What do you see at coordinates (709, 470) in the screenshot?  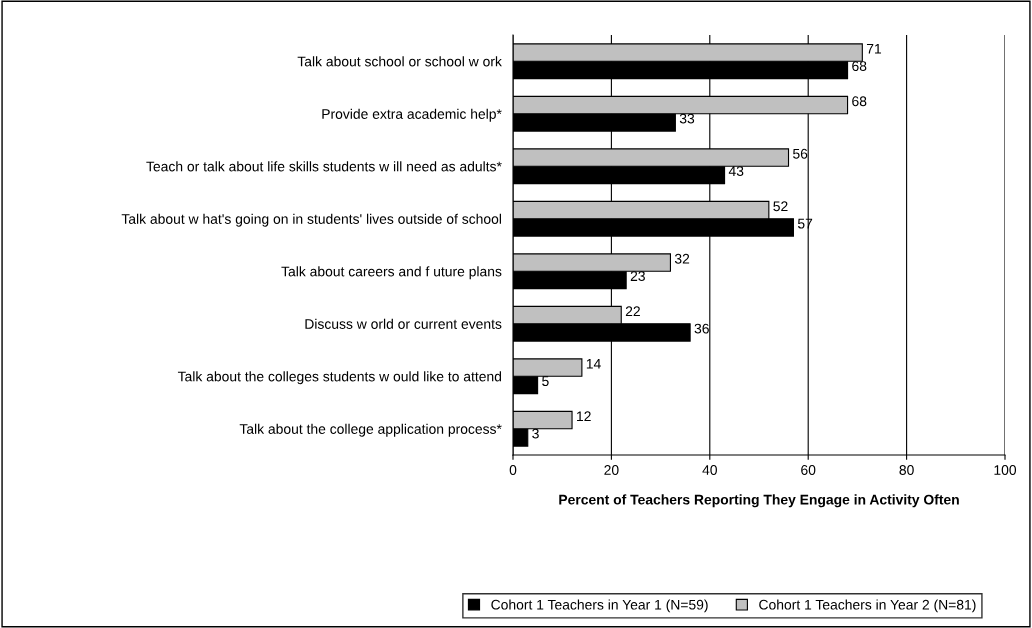 I see `x-tick-label: 40` at bounding box center [709, 470].